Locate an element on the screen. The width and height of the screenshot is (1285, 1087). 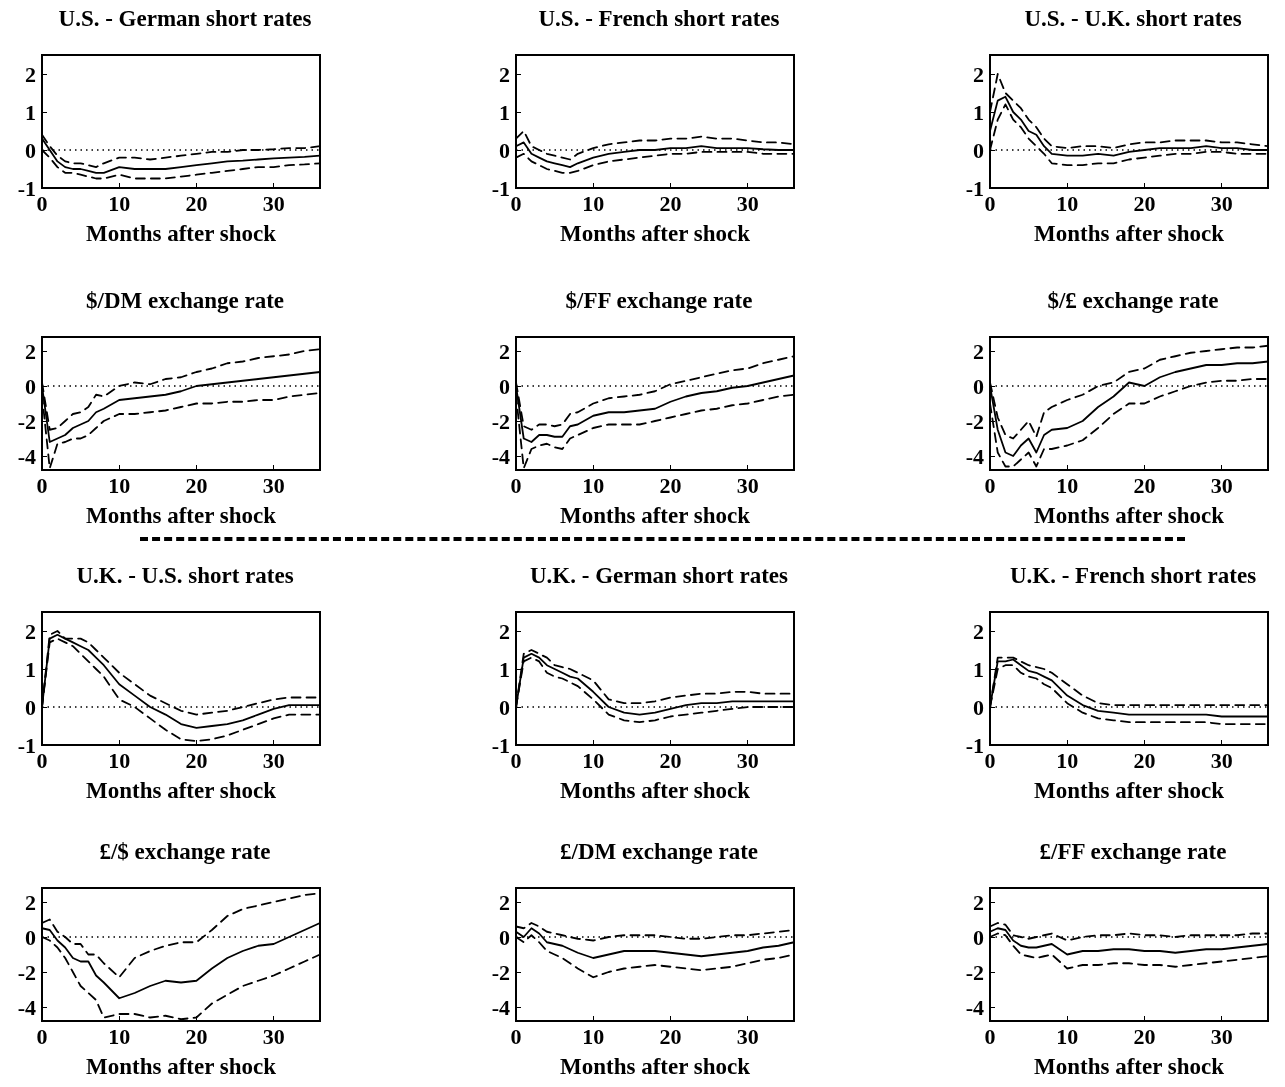
chart-title: £/FF exchange rate is located at coordinates (1133, 851).